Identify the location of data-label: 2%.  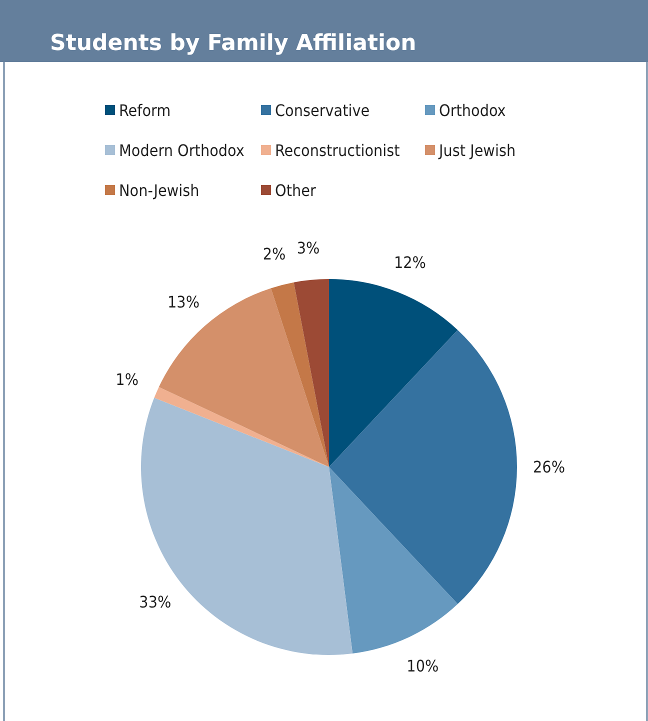
(274, 254).